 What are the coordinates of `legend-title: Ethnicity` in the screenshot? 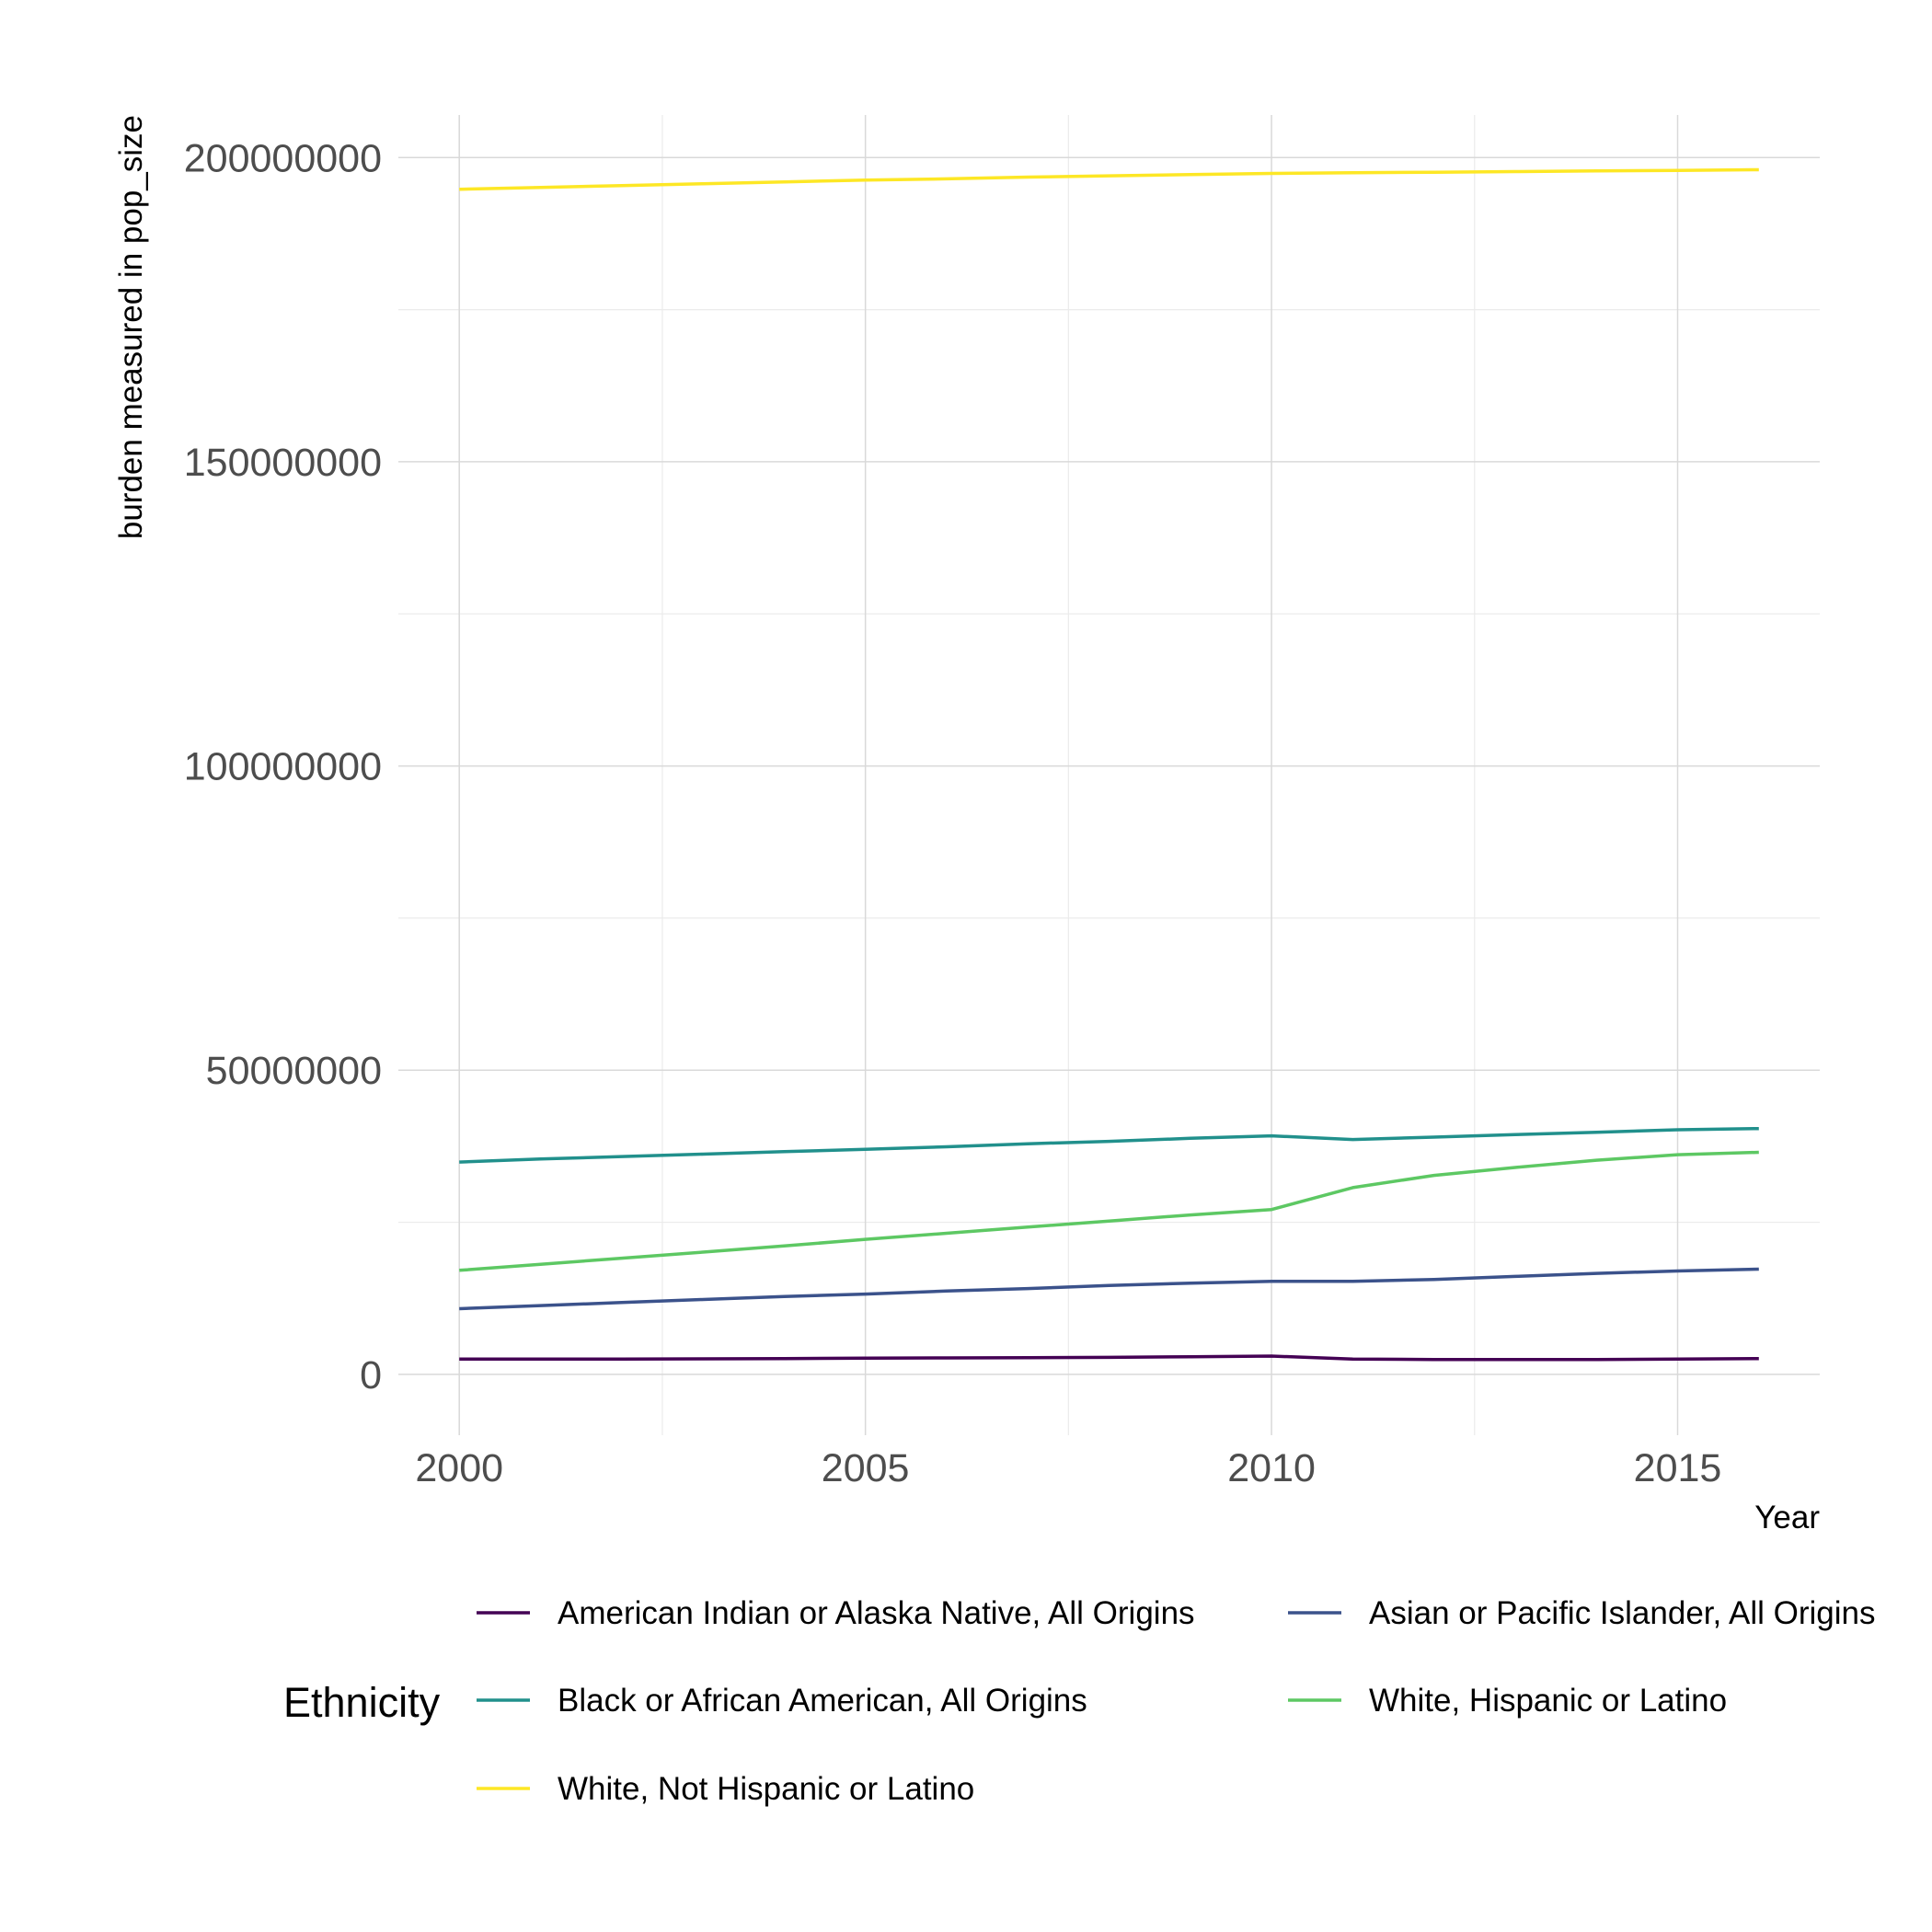 It's located at (362, 1702).